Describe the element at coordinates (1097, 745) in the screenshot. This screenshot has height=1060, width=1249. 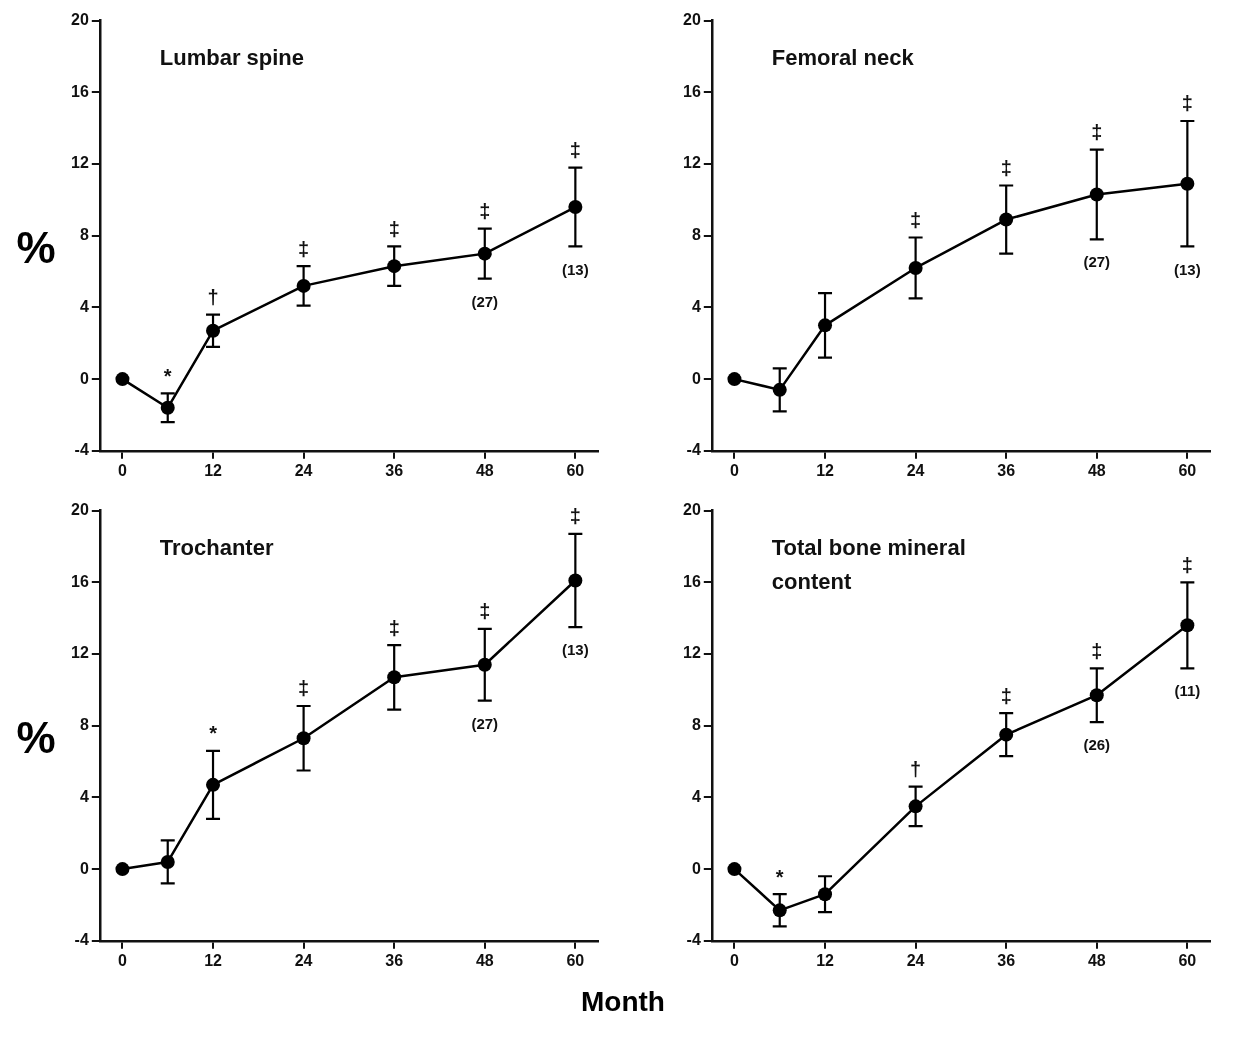
I see `annotation: (26)` at that location.